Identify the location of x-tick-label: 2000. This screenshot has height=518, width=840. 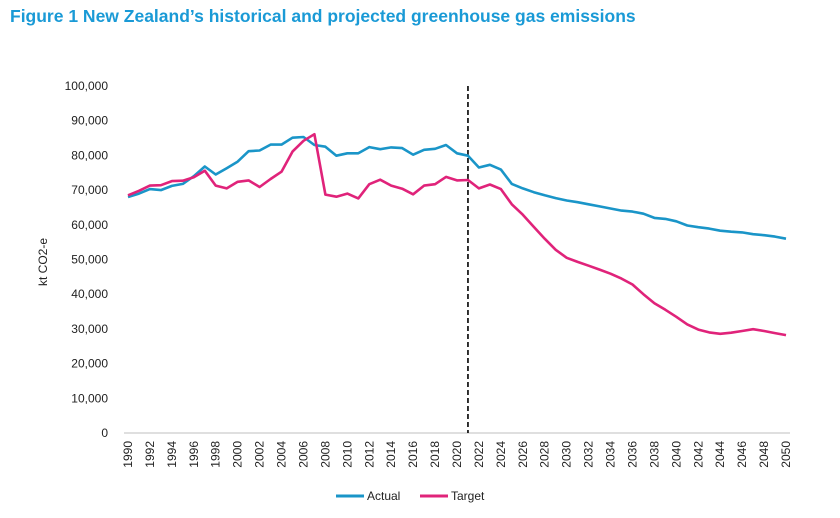
(238, 454).